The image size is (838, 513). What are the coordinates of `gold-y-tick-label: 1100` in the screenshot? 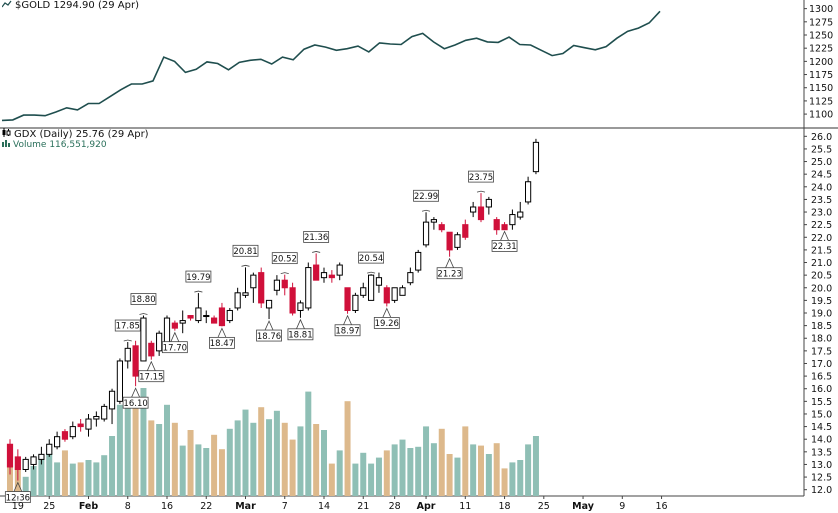 It's located at (821, 115).